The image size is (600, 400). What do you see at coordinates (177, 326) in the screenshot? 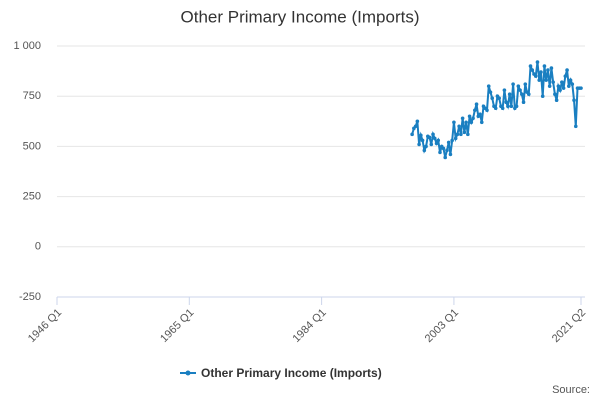
I see `x-tick-label: 1965 Q1` at bounding box center [177, 326].